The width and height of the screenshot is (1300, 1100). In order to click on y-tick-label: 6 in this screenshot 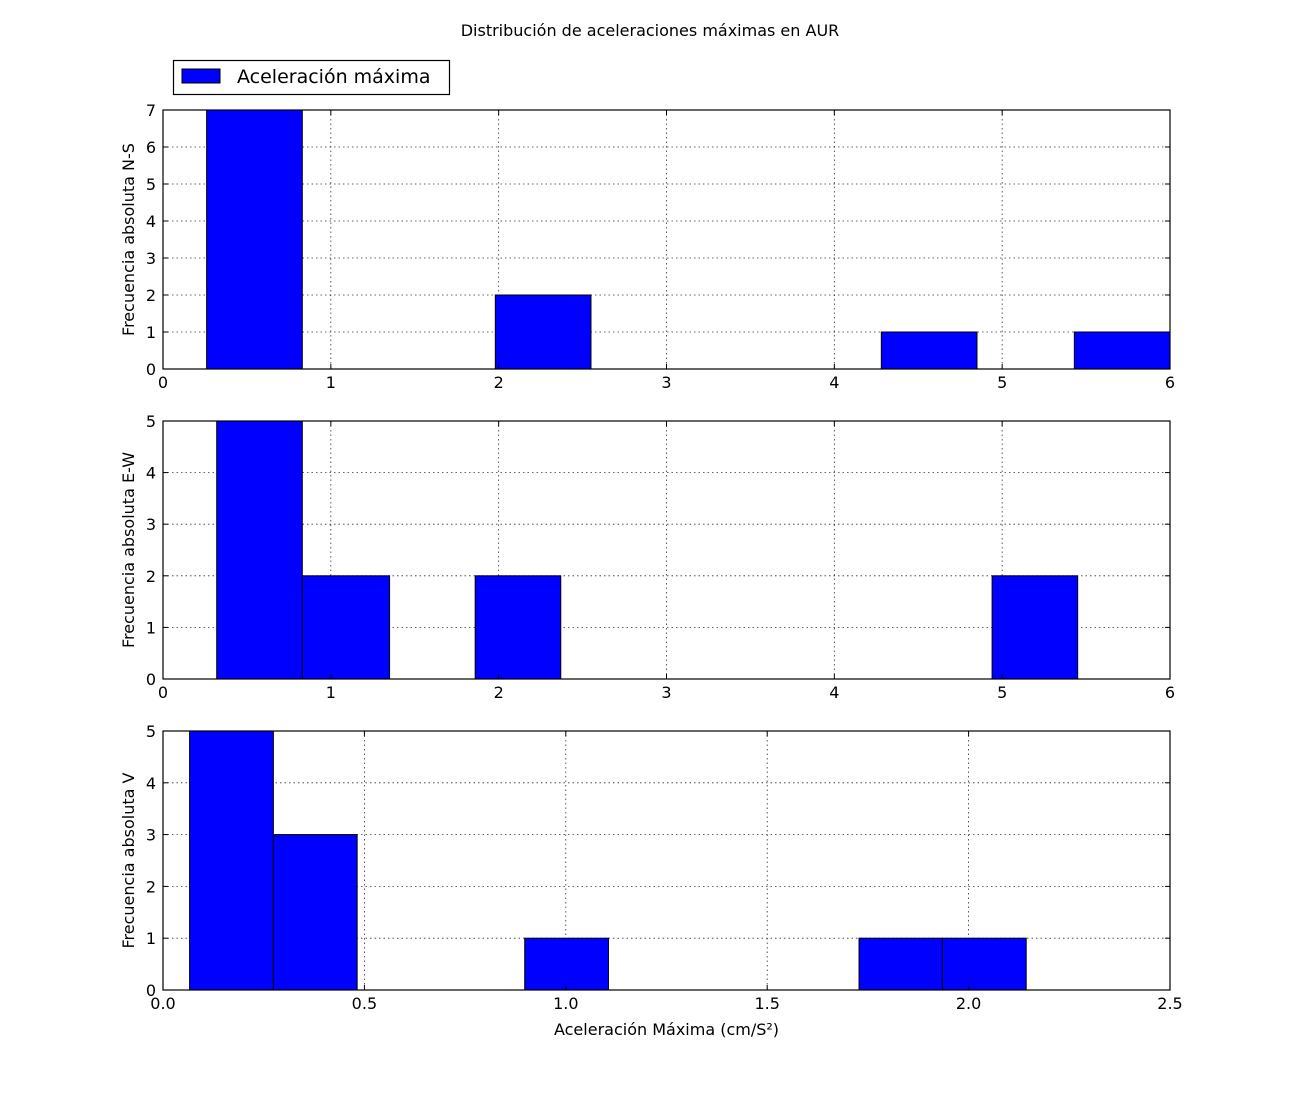, I will do `click(151, 147)`.